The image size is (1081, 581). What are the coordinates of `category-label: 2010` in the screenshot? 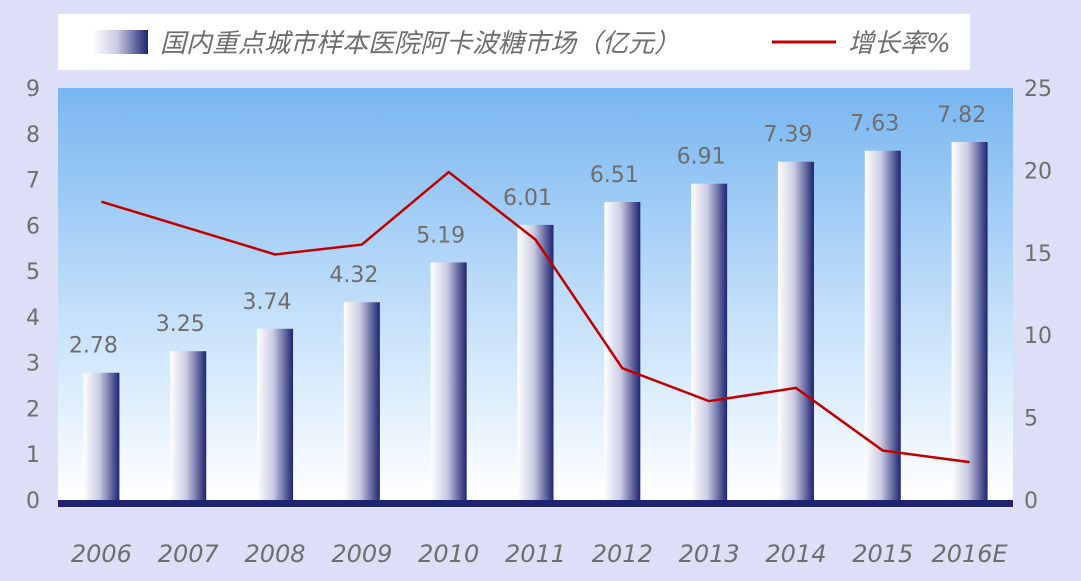 It's located at (448, 554).